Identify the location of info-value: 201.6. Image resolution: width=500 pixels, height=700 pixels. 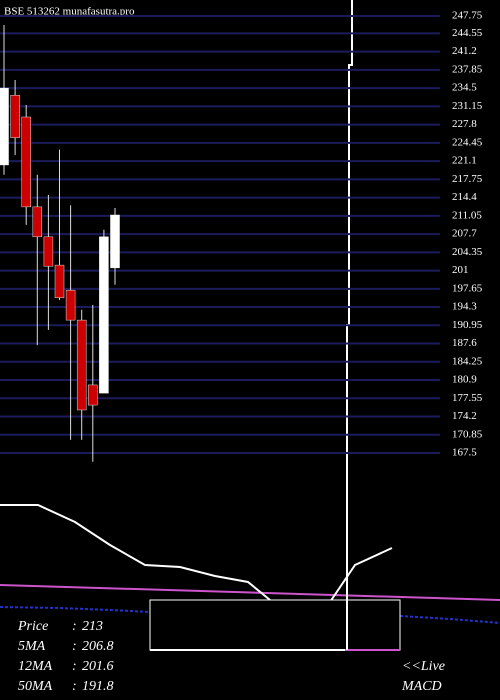
(98, 666).